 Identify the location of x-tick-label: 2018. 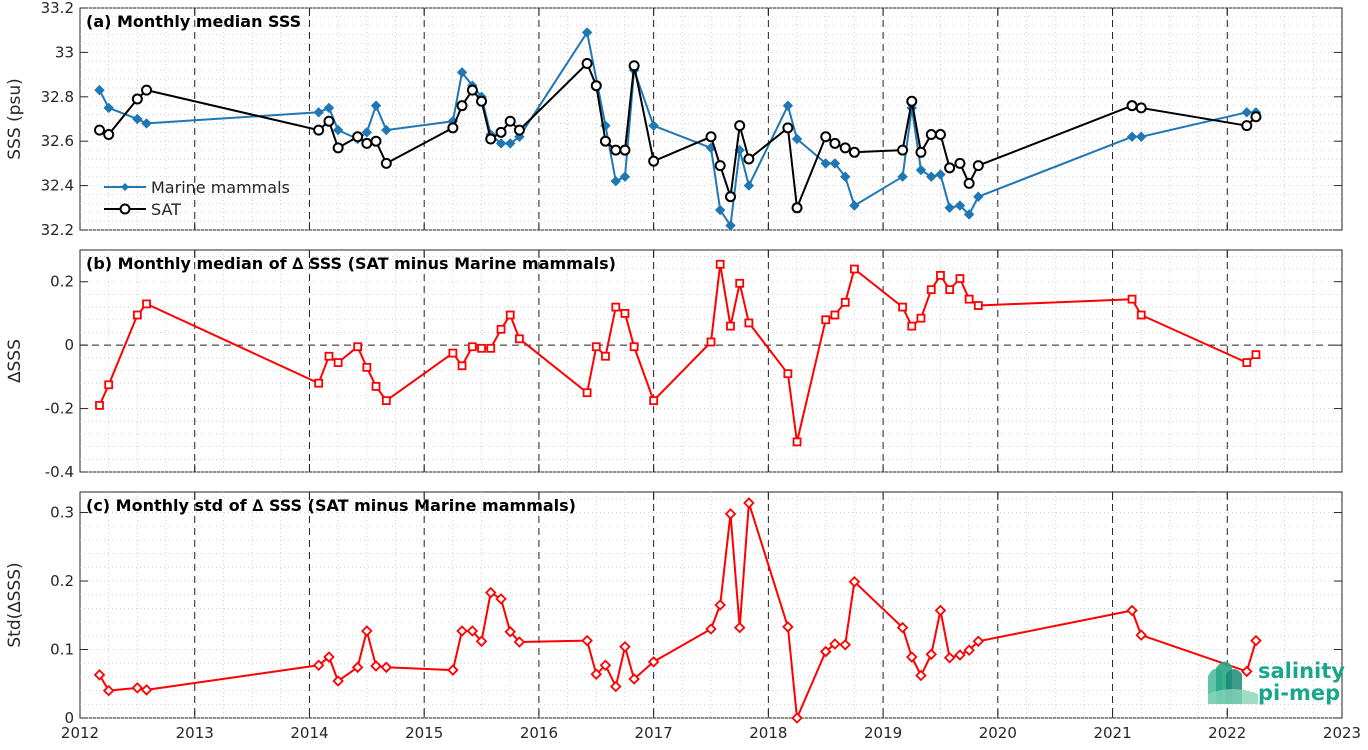
(768, 733).